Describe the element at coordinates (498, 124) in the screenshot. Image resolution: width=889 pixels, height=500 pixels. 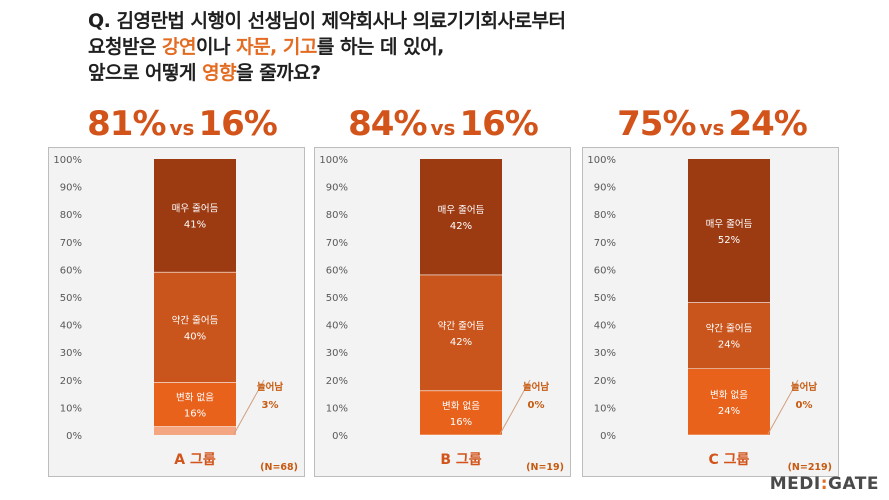
I see `headline-b-right: 16%` at that location.